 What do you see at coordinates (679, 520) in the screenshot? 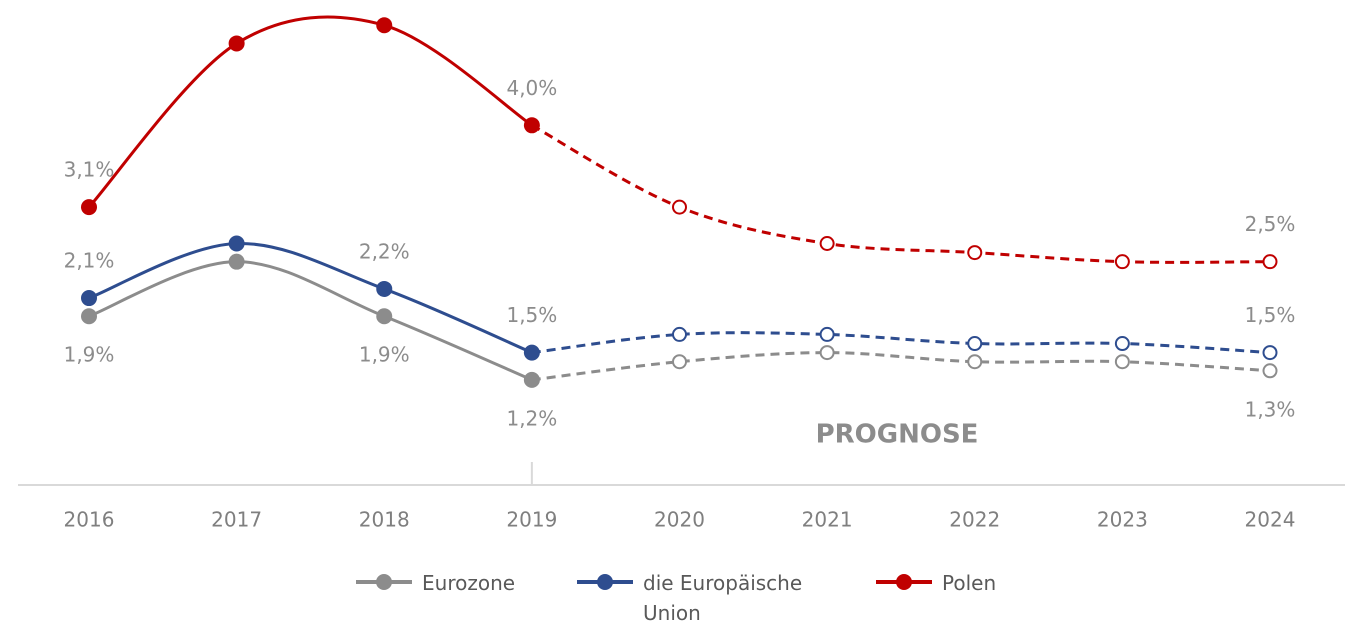
I see `x-tick-label: 2020` at bounding box center [679, 520].